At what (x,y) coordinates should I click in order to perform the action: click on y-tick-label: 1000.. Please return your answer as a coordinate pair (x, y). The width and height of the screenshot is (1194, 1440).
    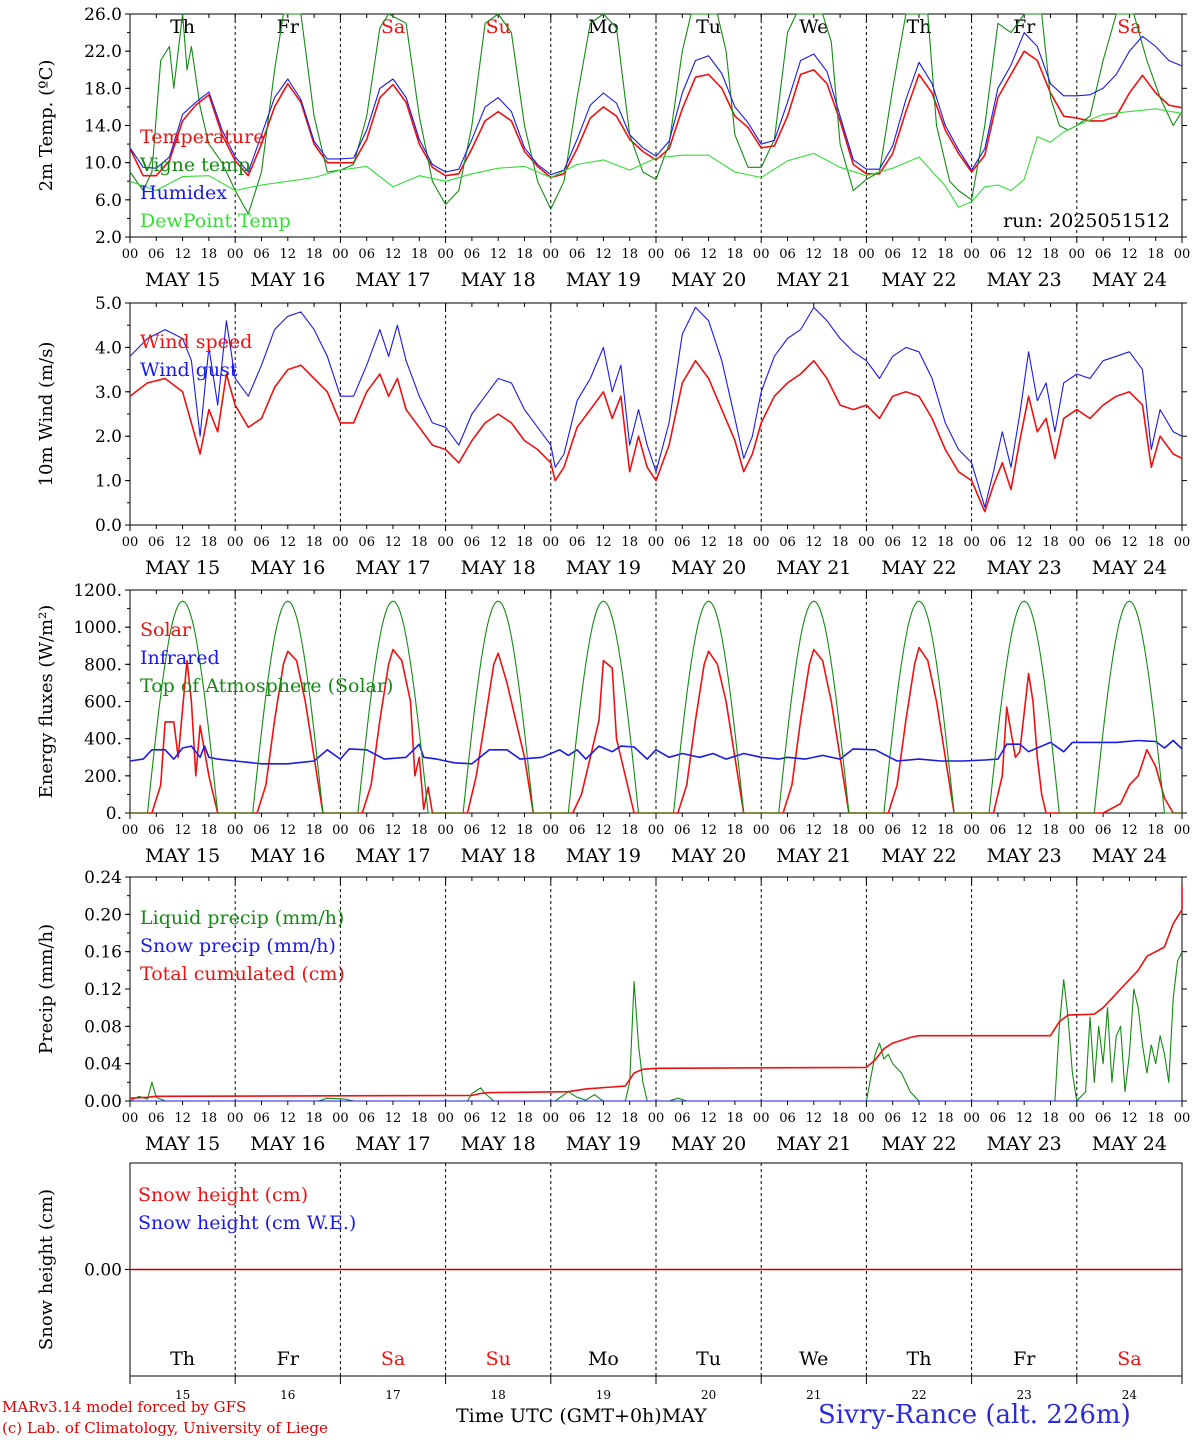
    Looking at the image, I should click on (97, 628).